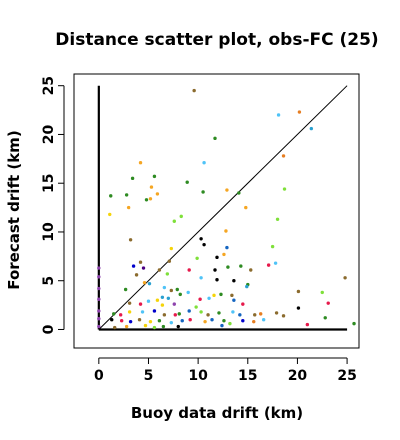  Describe the element at coordinates (198, 376) in the screenshot. I see `x-tick-label: 10` at that location.